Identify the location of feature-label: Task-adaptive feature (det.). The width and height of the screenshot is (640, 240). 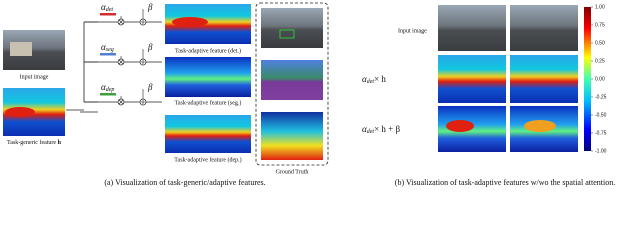
(208, 50).